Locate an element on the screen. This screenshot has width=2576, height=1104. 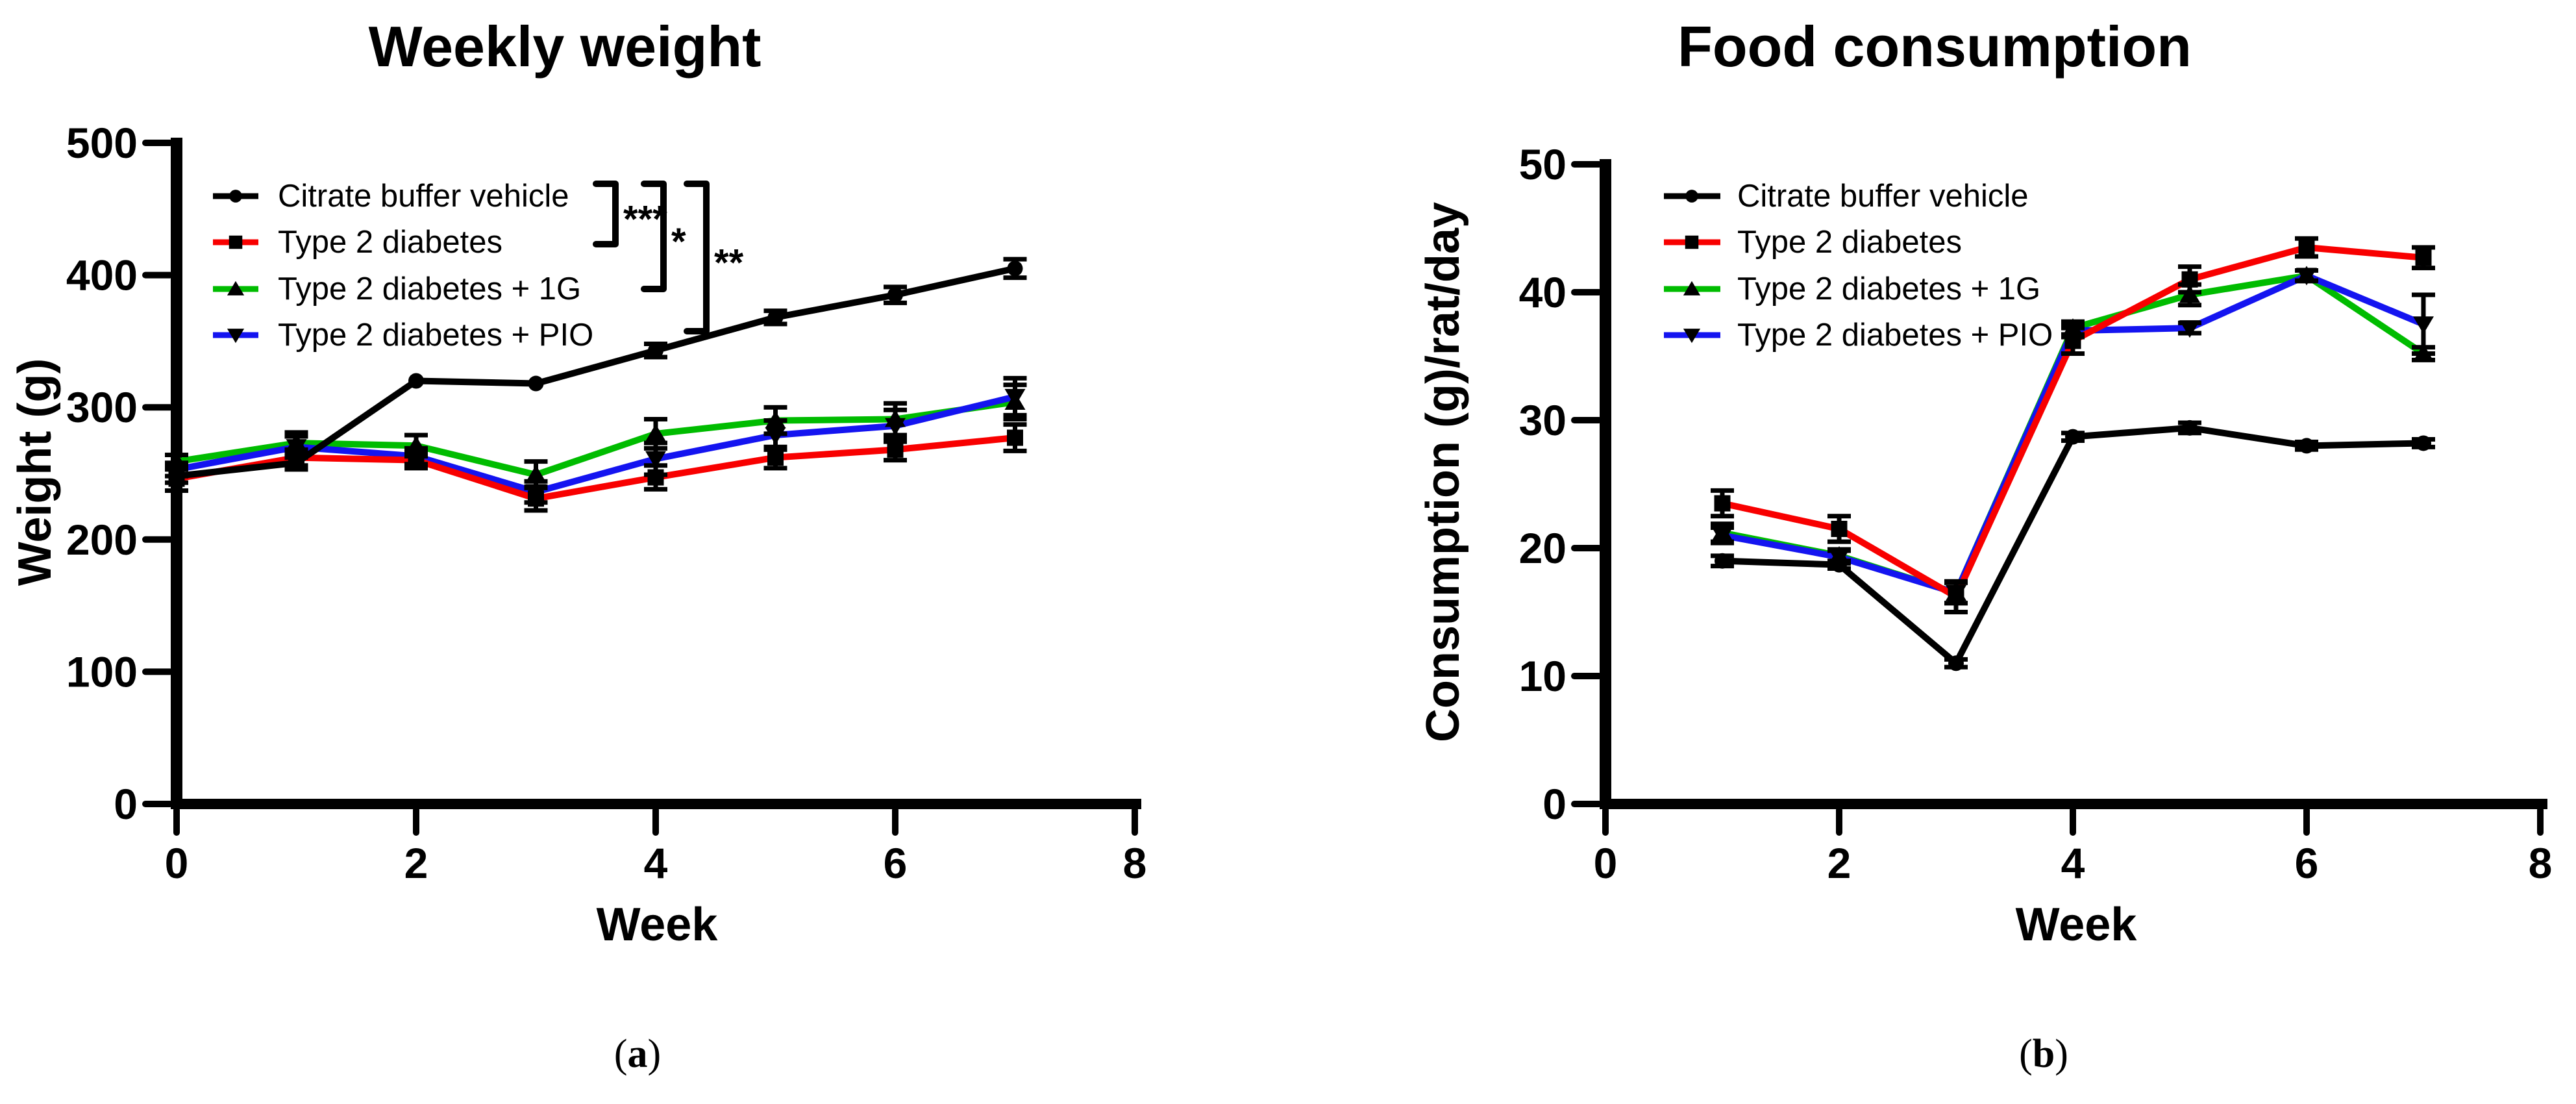
legend-label-type-2-diabetes-1g: Type 2 diabetes + 1G is located at coordinates (1888, 289).